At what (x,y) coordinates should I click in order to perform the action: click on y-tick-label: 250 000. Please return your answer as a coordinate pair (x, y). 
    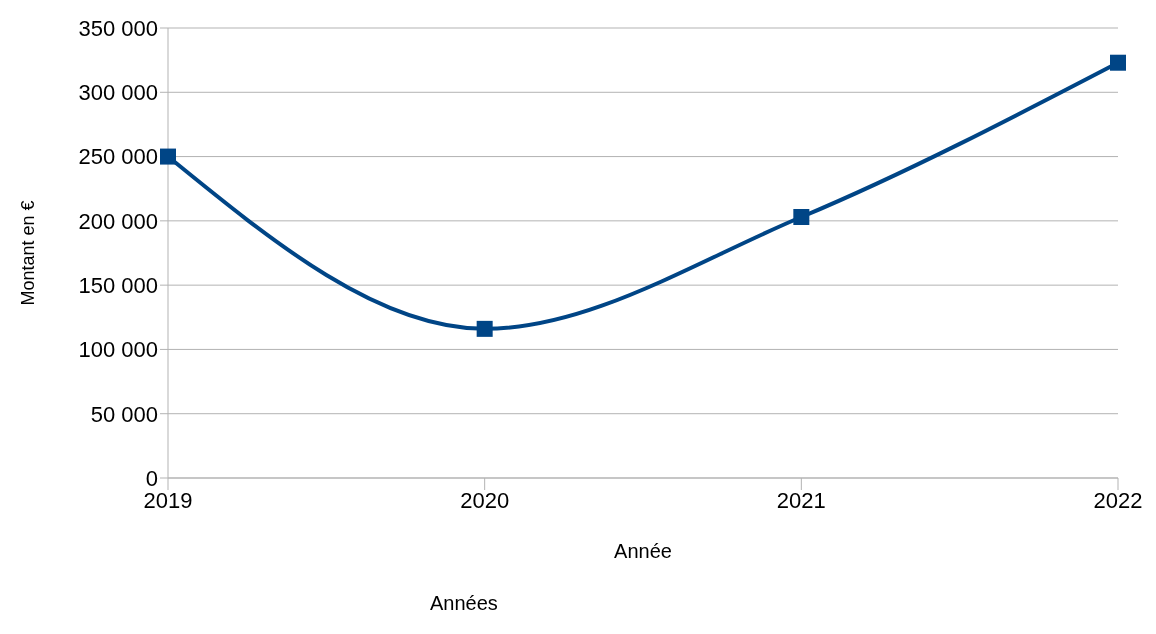
    Looking at the image, I should click on (118, 157).